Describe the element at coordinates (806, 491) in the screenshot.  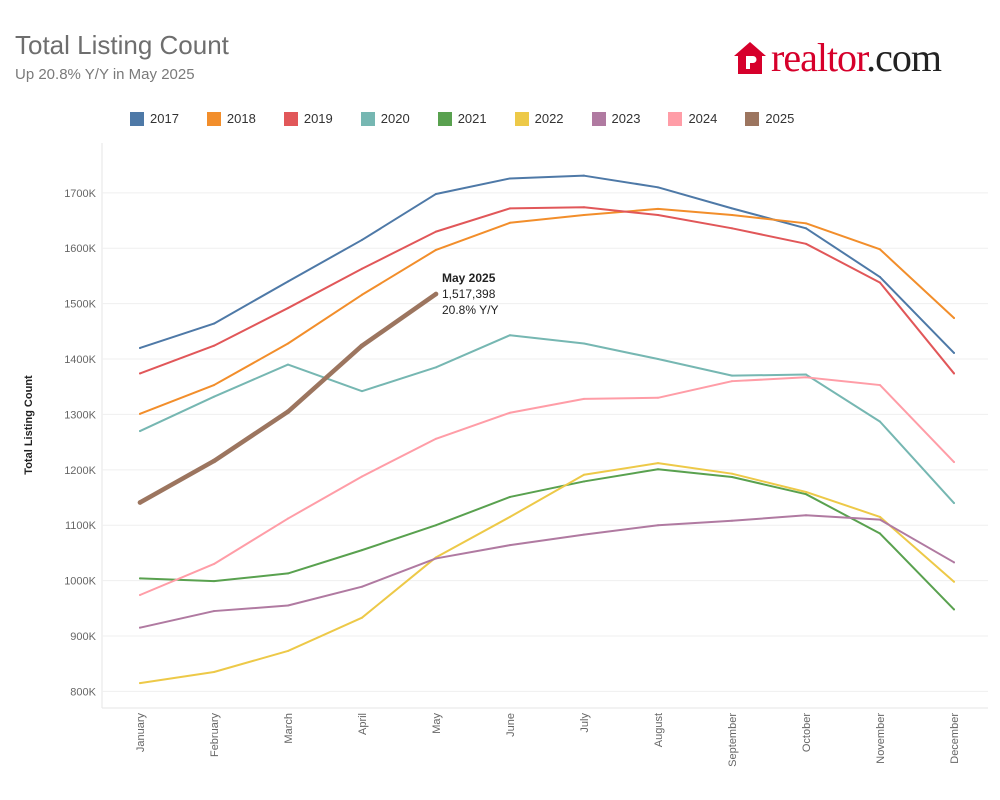
I see `data-point-2022-october` at that location.